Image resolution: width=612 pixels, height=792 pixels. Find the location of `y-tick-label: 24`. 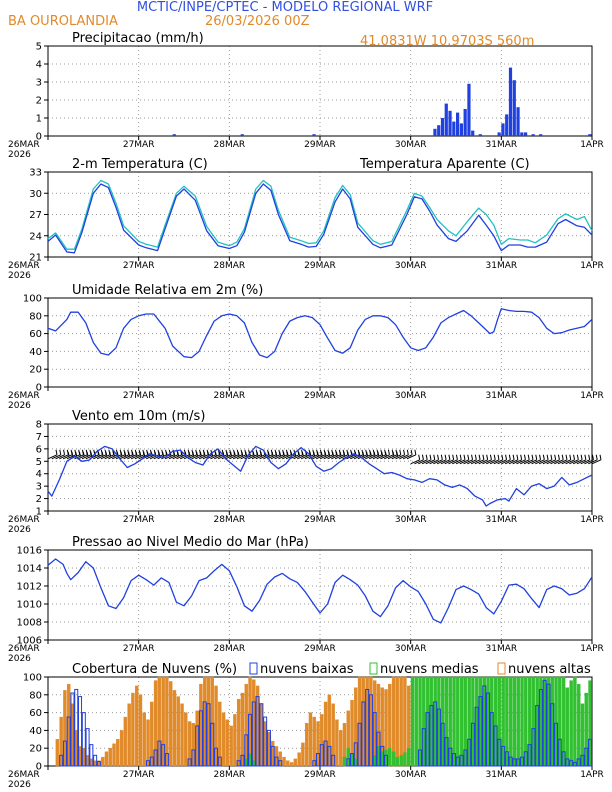

y-tick-label: 24 is located at coordinates (35, 236).